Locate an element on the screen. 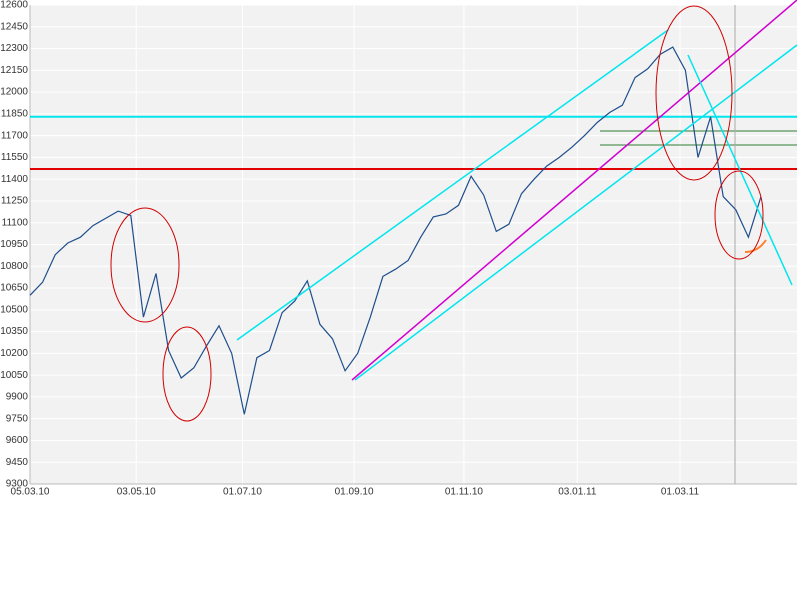 This screenshot has height=597, width=797. y-tick-label: 10200 is located at coordinates (14, 353).